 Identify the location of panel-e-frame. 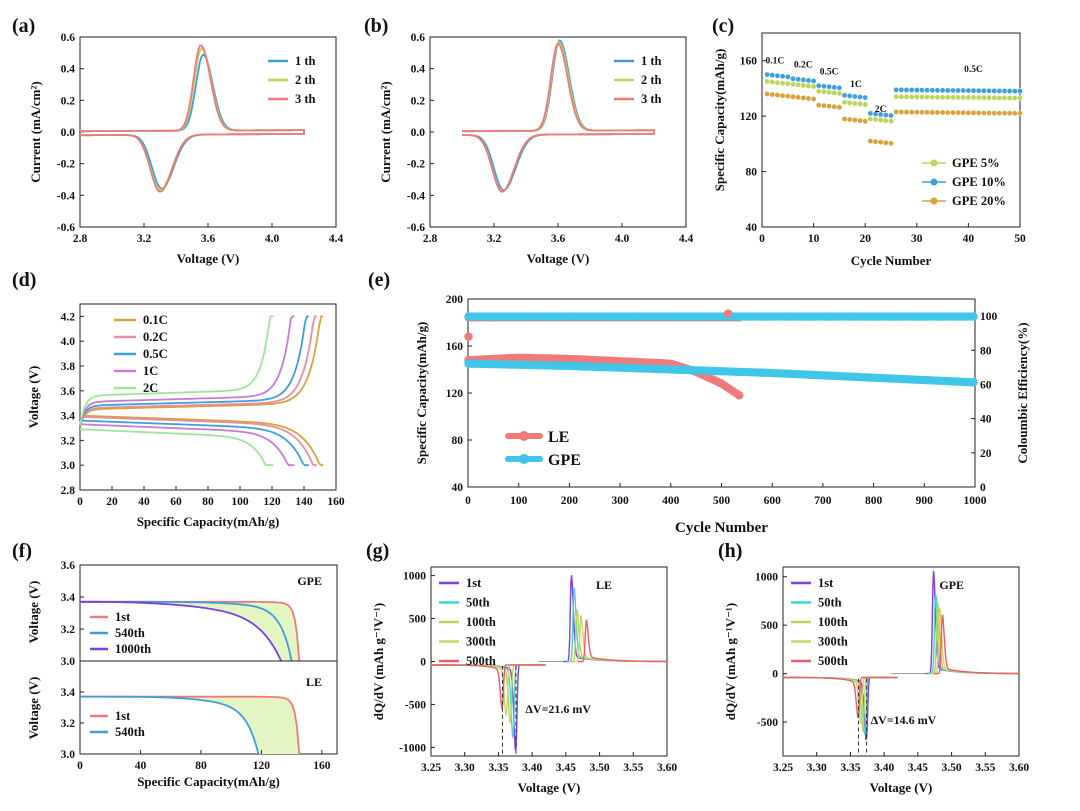
(721, 393).